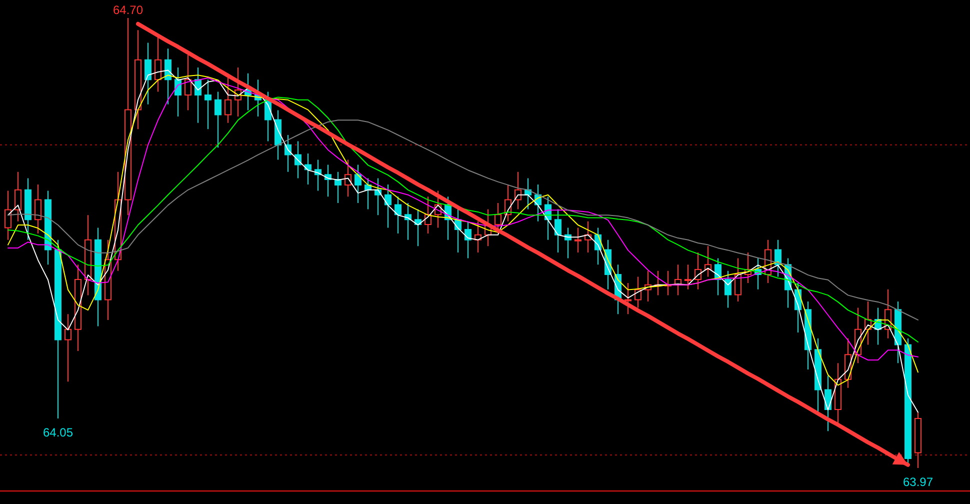 This screenshot has height=504, width=970. I want to click on annotation: 63.97, so click(918, 482).